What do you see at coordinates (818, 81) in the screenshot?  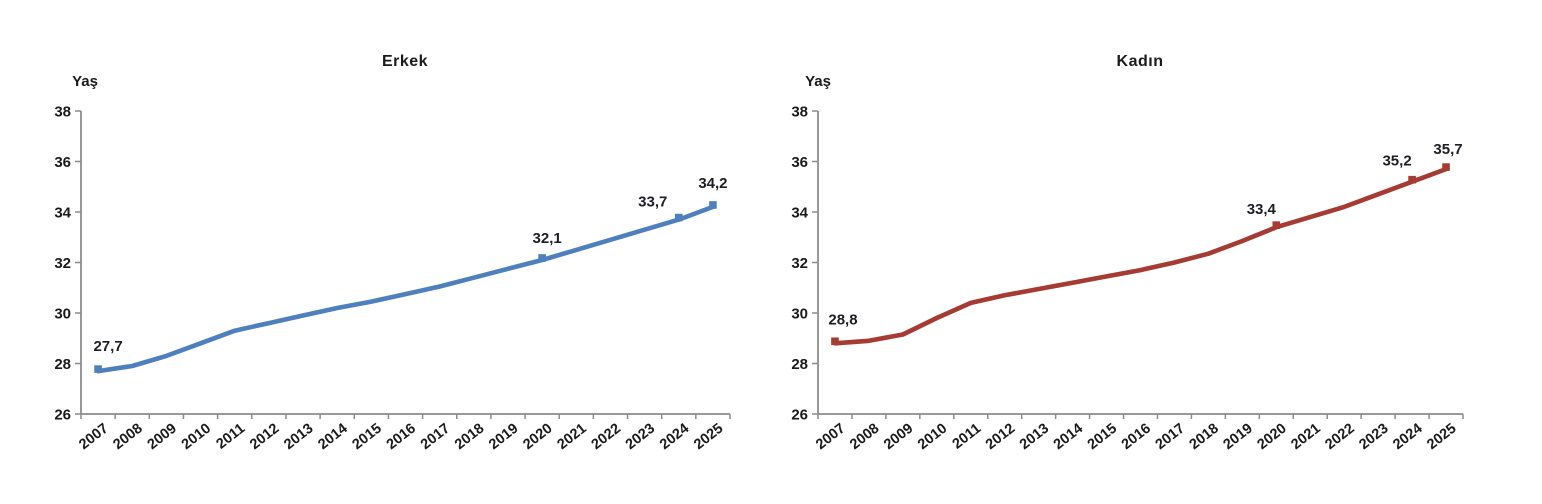 I see `y-axis-title-kadin: Yaş` at bounding box center [818, 81].